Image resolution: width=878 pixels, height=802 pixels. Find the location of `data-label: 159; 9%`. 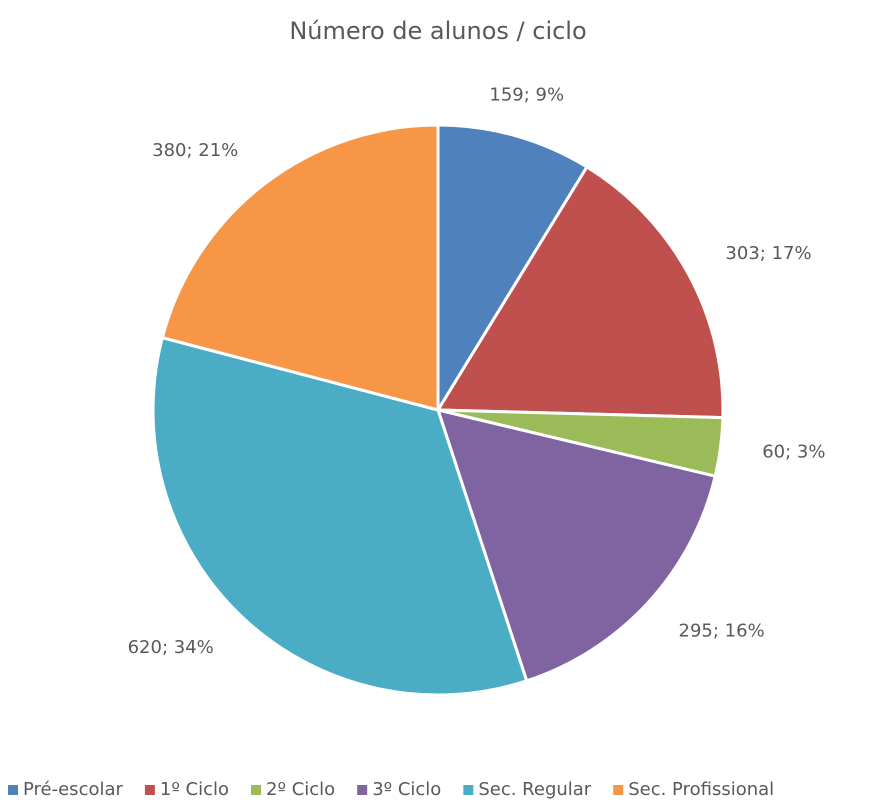

data-label: 159; 9% is located at coordinates (526, 94).